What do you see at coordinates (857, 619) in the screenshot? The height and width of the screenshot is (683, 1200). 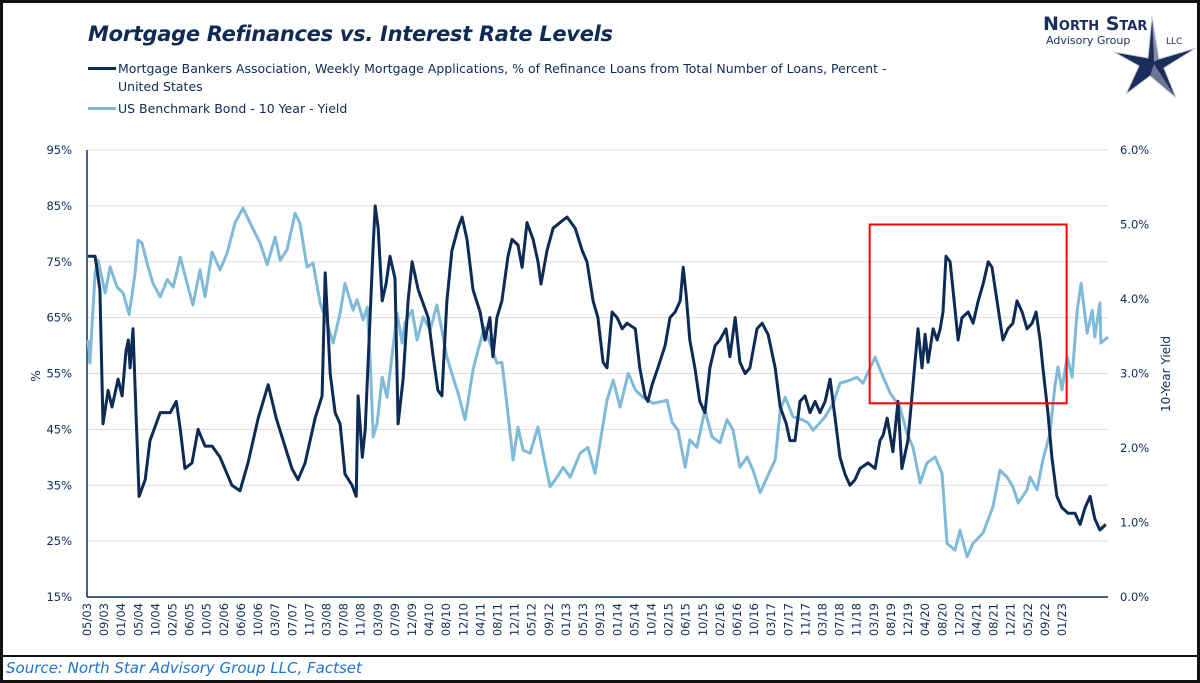 I see `x-tick-label: 11/18` at bounding box center [857, 619].